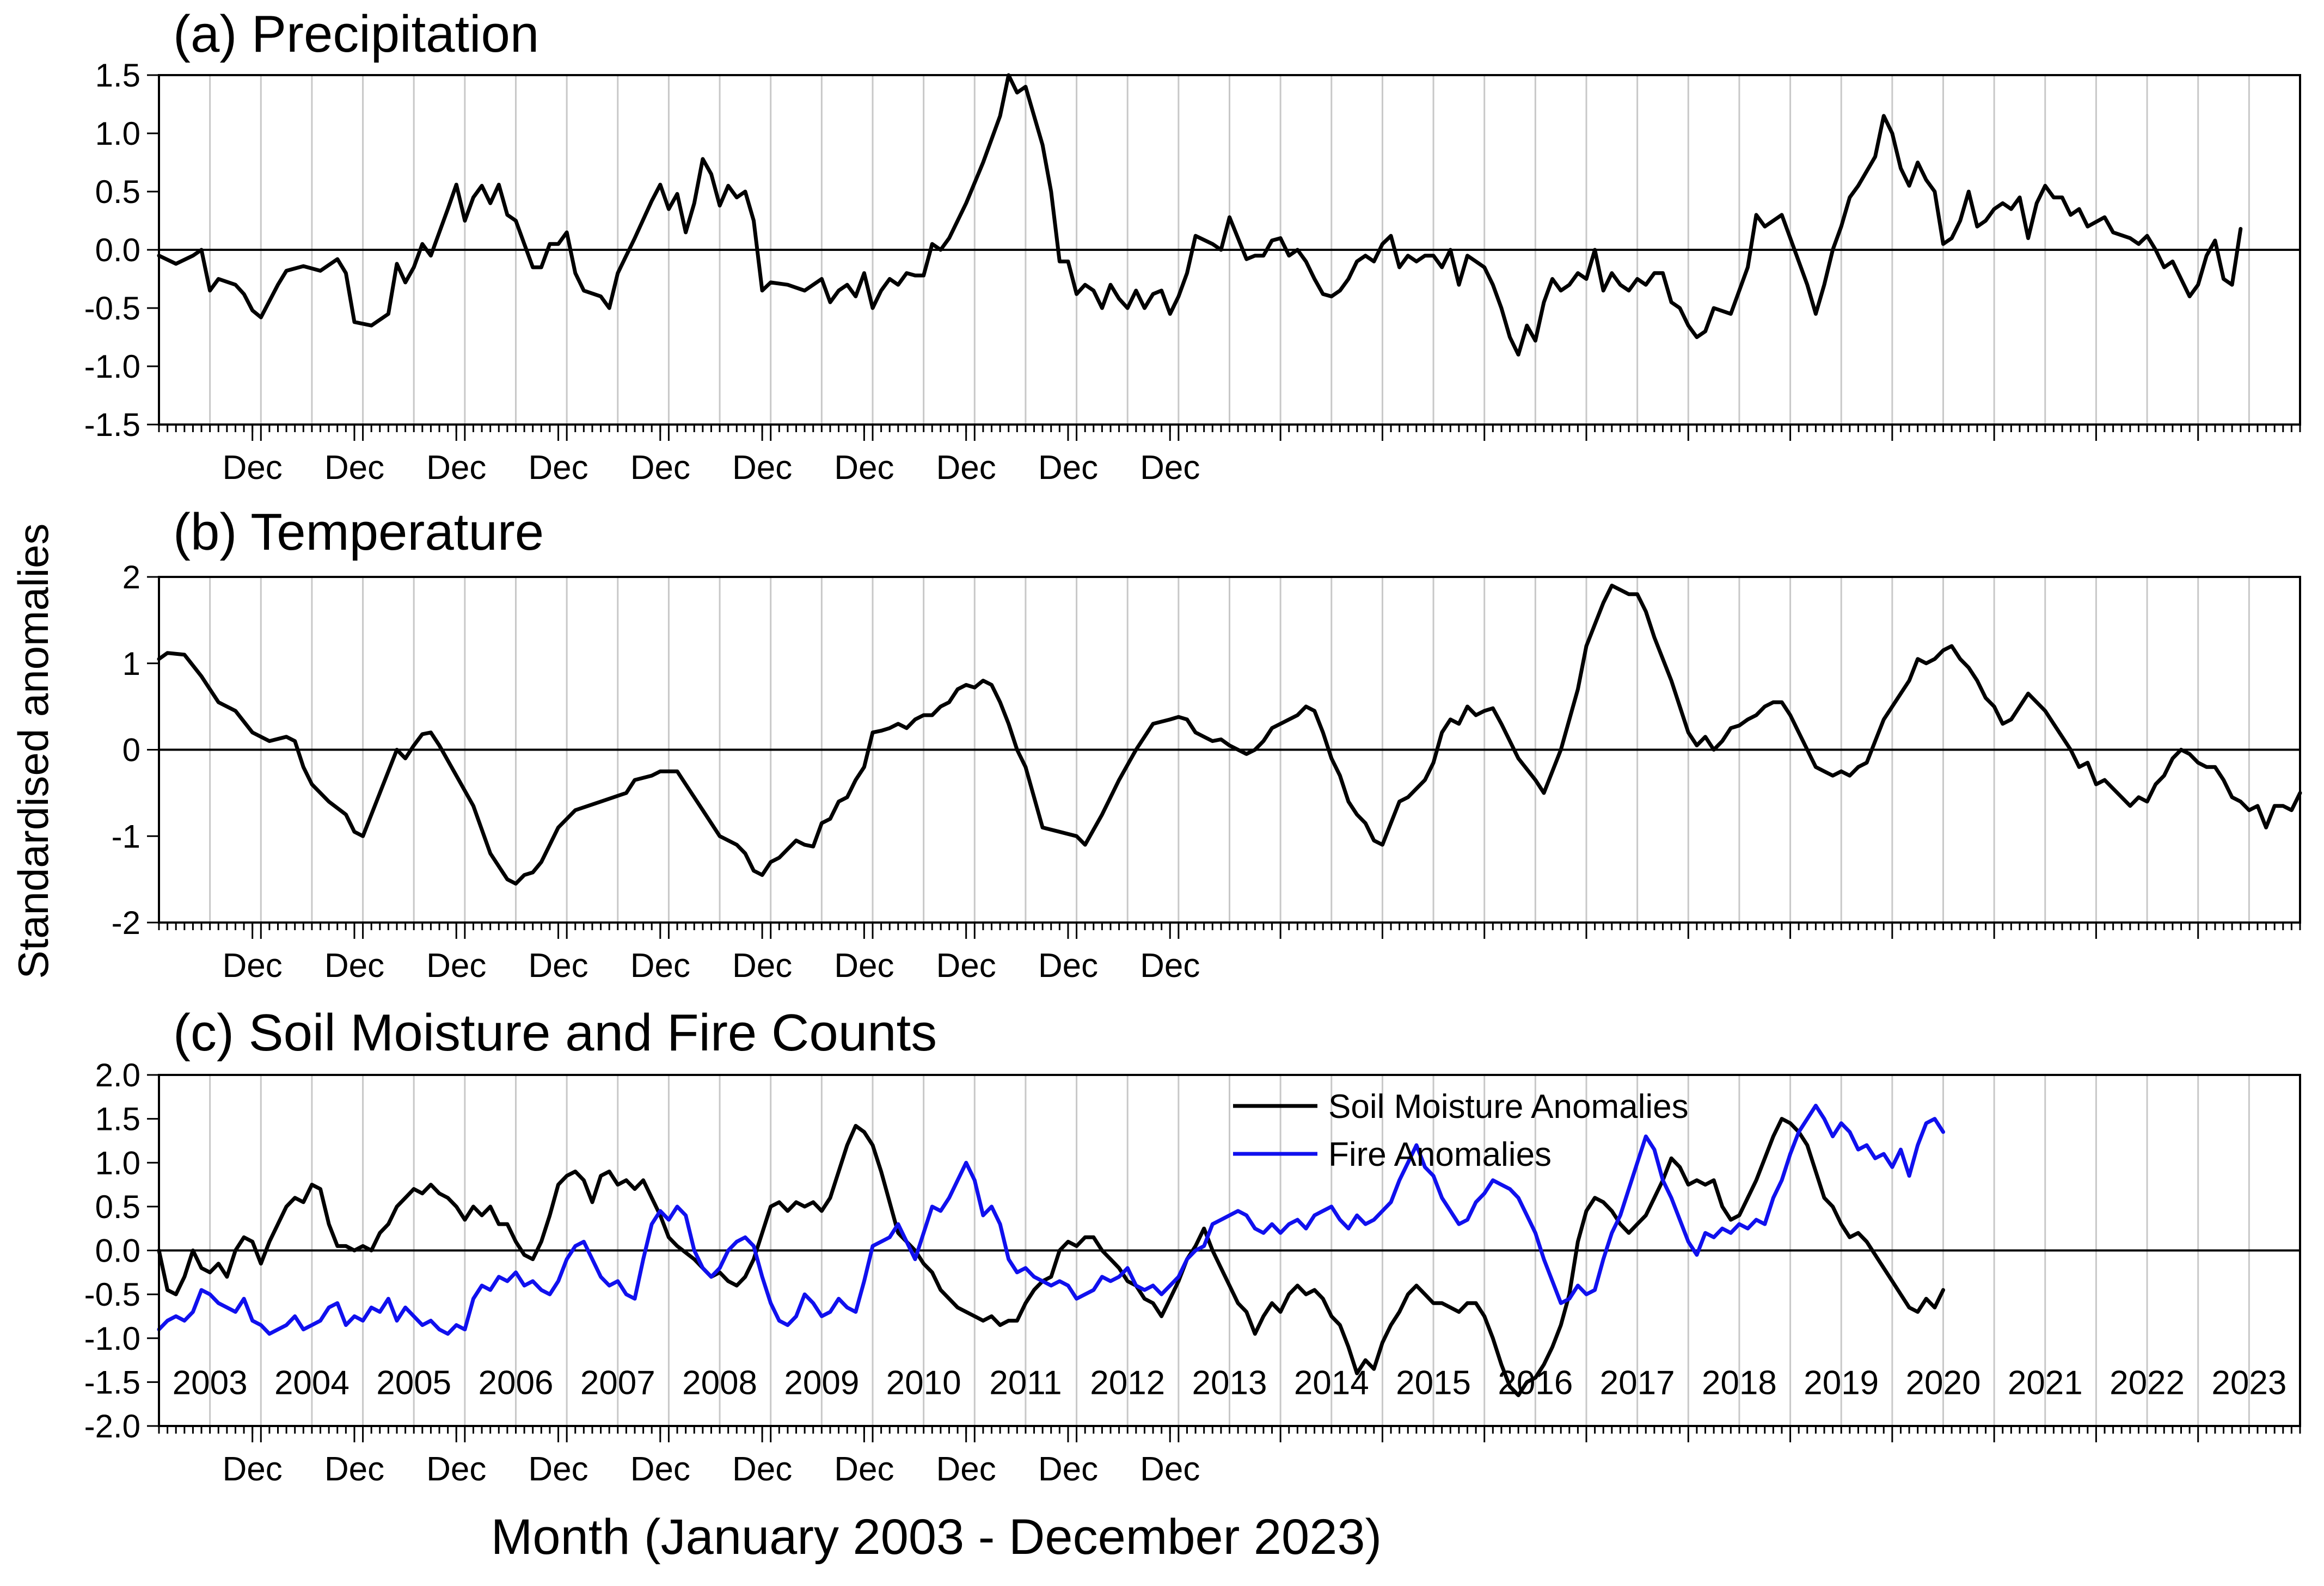 The height and width of the screenshot is (1586, 2324). I want to click on year-label: 2020, so click(1944, 1382).